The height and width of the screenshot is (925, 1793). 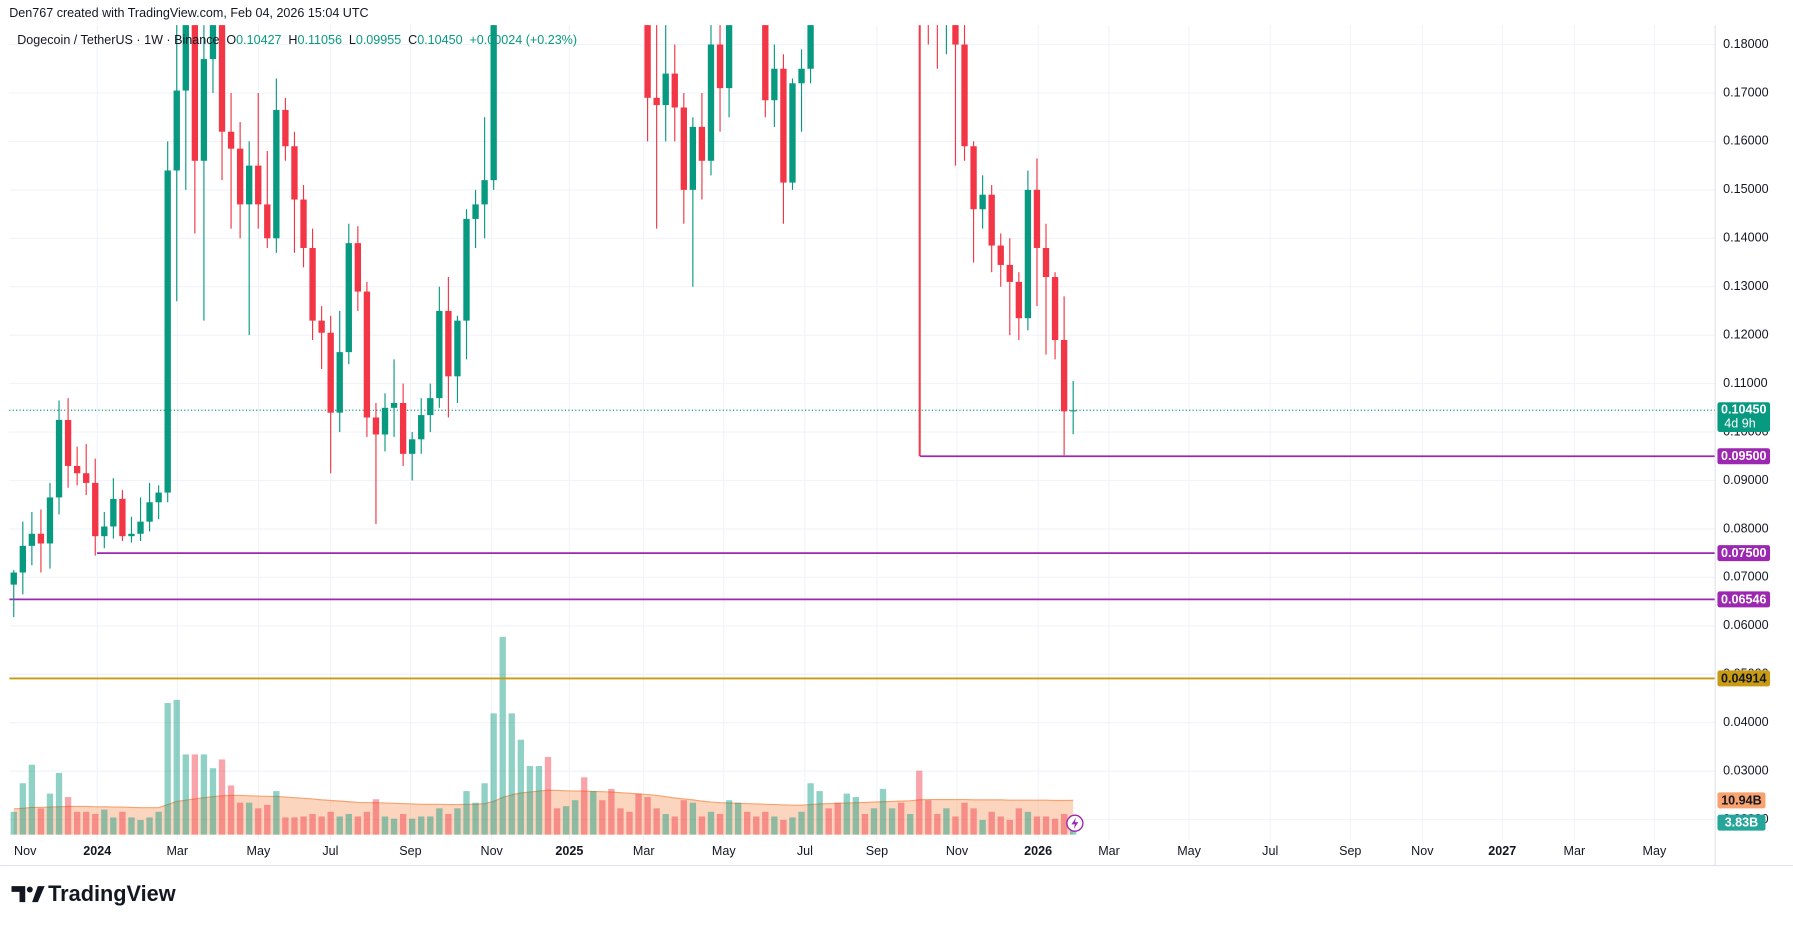 What do you see at coordinates (1741, 822) in the screenshot?
I see `volume-badge` at bounding box center [1741, 822].